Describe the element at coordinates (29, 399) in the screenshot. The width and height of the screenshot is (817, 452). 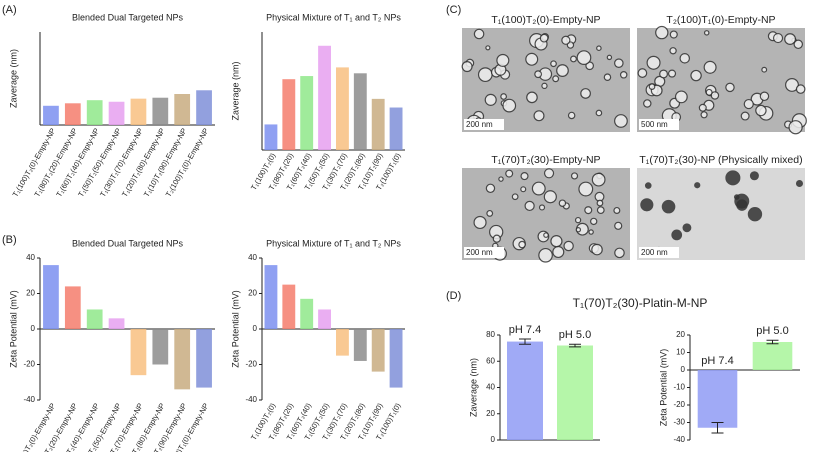
I see `y-tick-label: -40` at that location.